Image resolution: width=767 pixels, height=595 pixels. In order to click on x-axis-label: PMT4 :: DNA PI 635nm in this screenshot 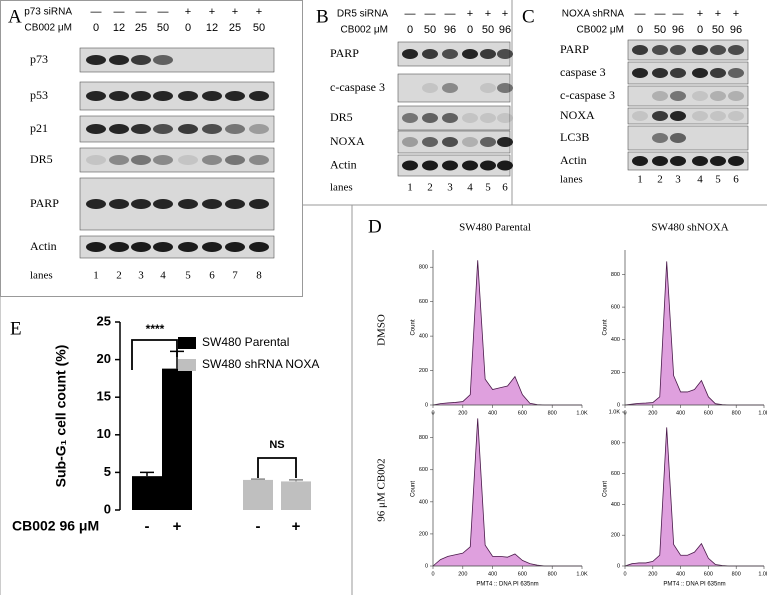, I will do `click(507, 585)`.